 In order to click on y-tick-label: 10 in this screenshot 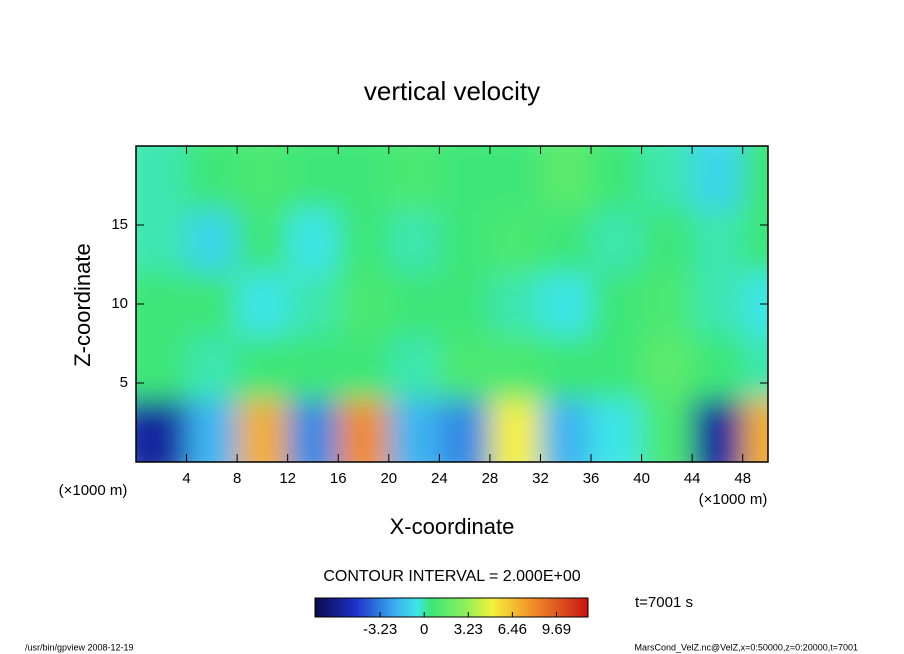, I will do `click(119, 303)`.